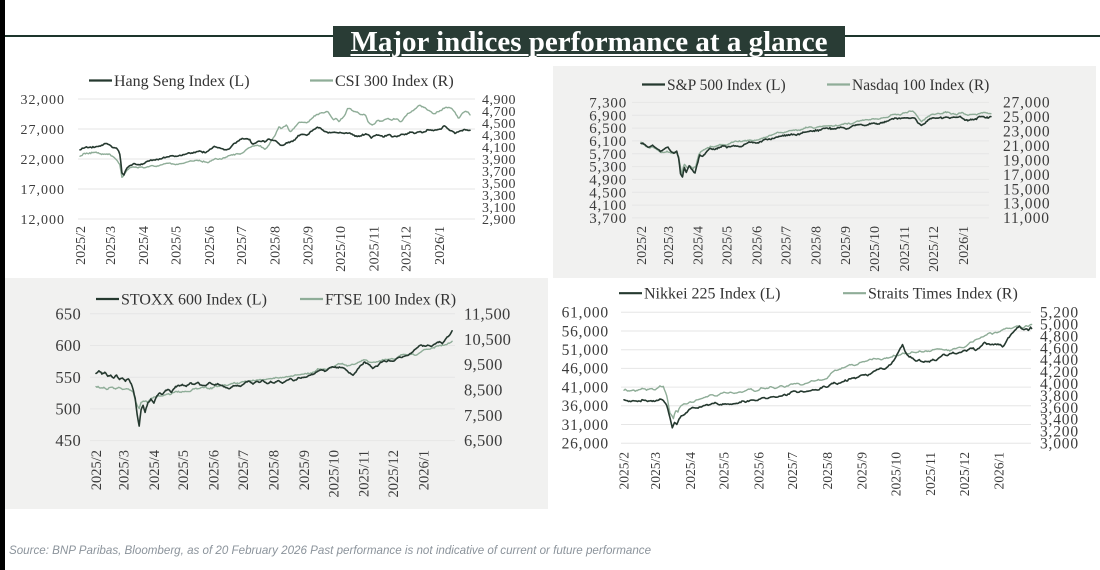 This screenshot has height=570, width=1100. What do you see at coordinates (487, 339) in the screenshot?
I see `svg-text: 10,500` at bounding box center [487, 339].